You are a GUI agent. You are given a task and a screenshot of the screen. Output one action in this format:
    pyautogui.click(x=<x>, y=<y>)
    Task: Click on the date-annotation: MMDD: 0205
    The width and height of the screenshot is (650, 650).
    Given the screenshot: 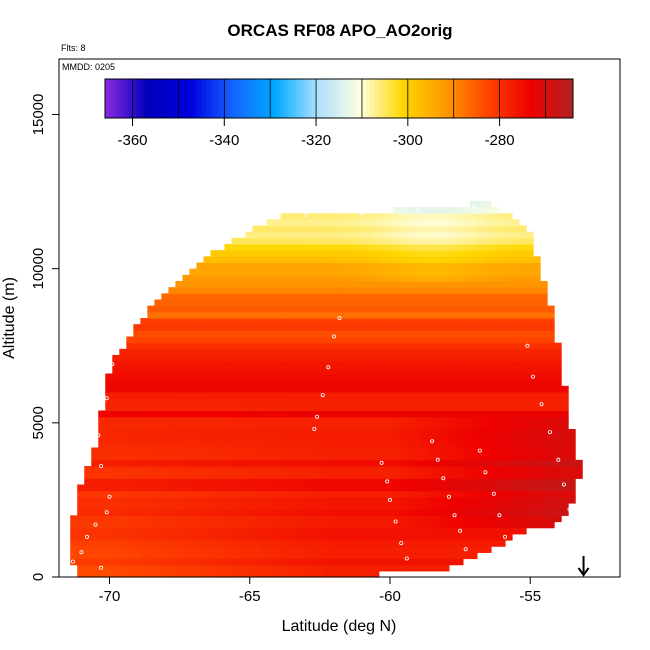 What is the action you would take?
    pyautogui.click(x=88, y=67)
    